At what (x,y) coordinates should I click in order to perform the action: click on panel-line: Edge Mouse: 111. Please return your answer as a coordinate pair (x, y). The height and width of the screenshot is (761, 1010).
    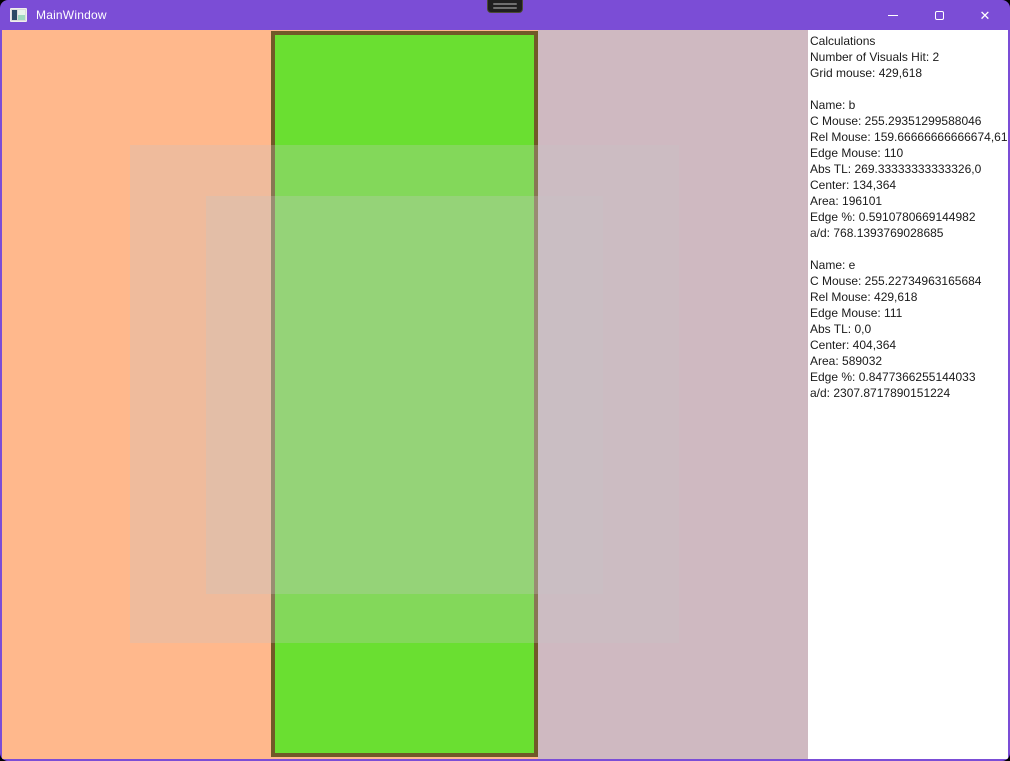
    Looking at the image, I should click on (856, 313).